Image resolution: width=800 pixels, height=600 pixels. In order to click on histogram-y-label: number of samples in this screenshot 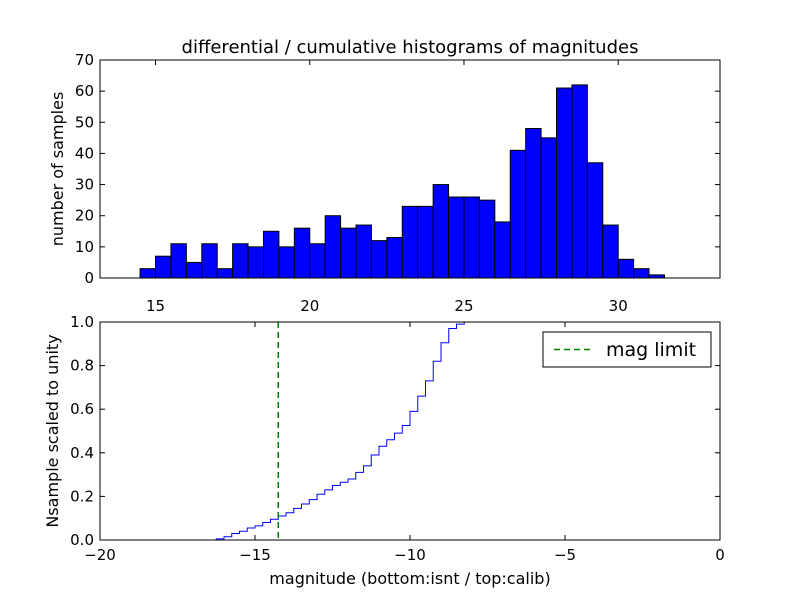, I will do `click(57, 169)`.